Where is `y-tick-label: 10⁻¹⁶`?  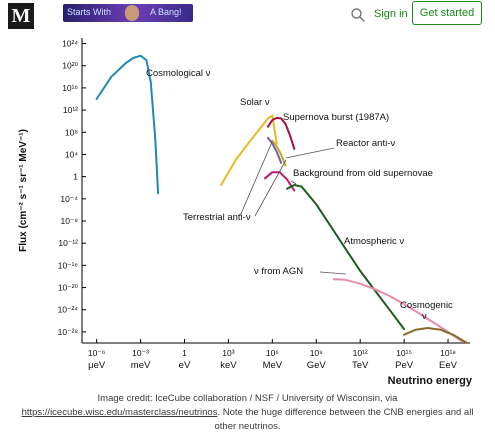
y-tick-label: 10⁻¹⁶ is located at coordinates (68, 265).